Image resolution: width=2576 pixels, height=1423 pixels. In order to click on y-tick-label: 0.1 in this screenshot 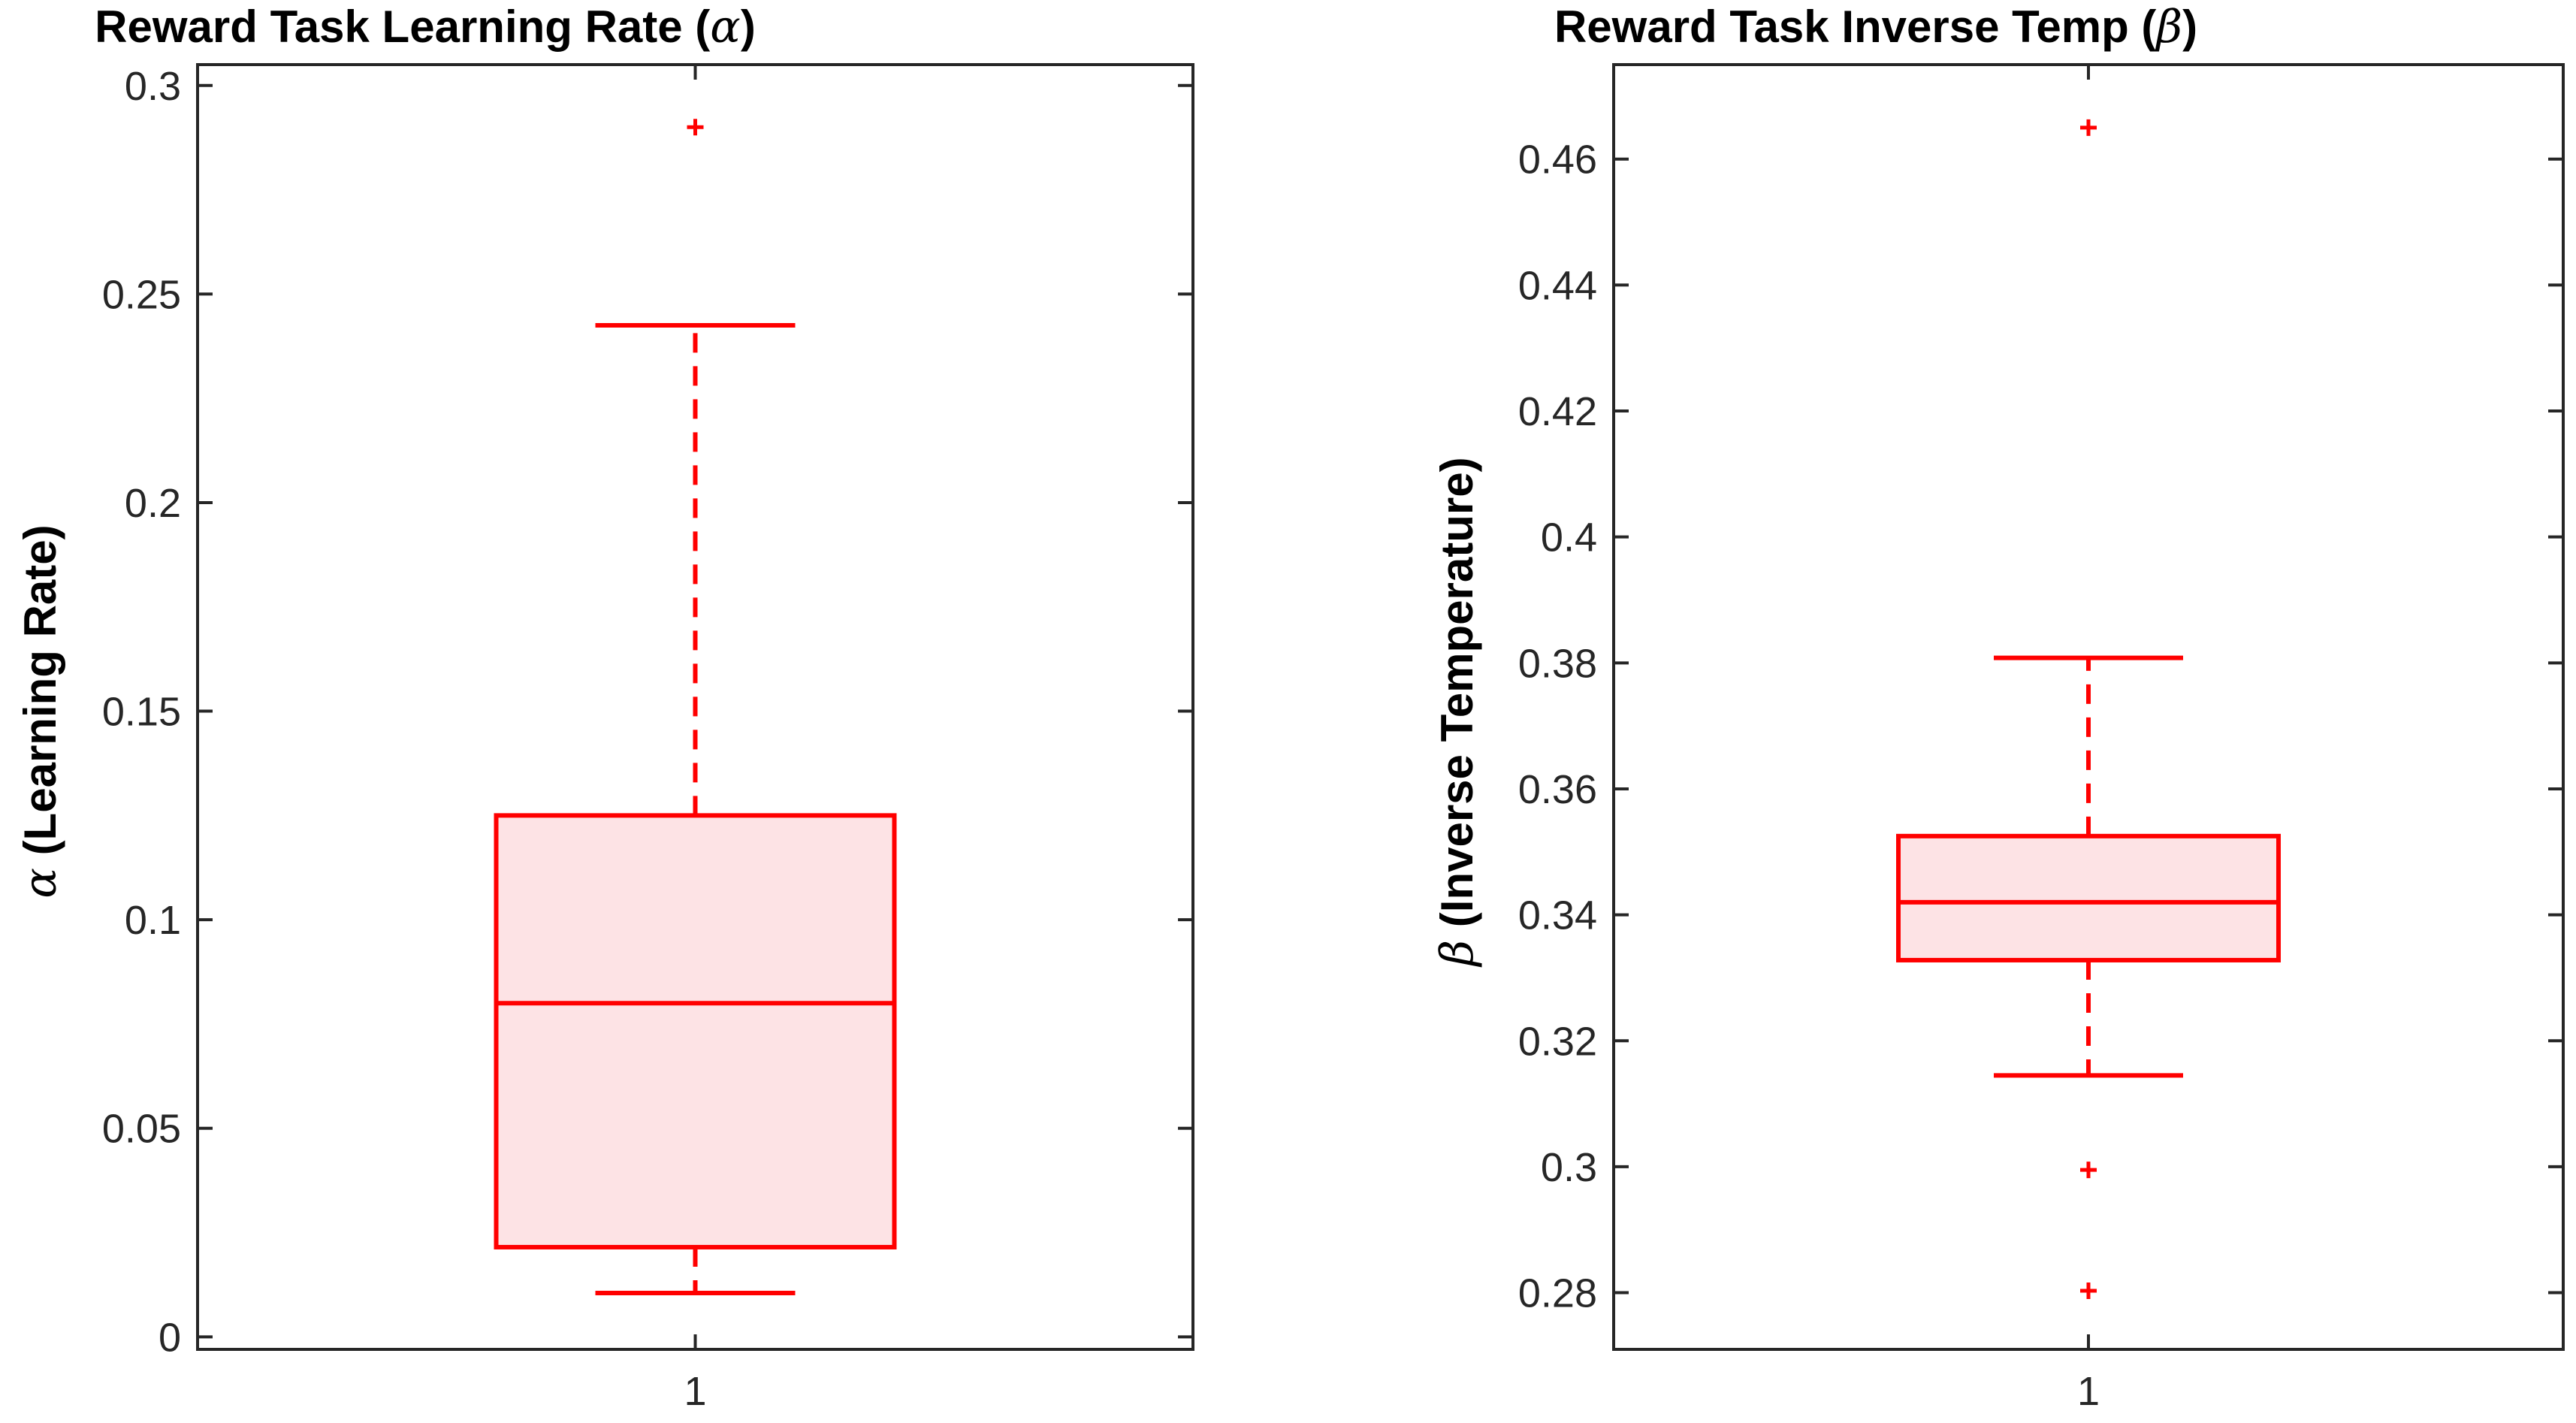, I will do `click(153, 921)`.